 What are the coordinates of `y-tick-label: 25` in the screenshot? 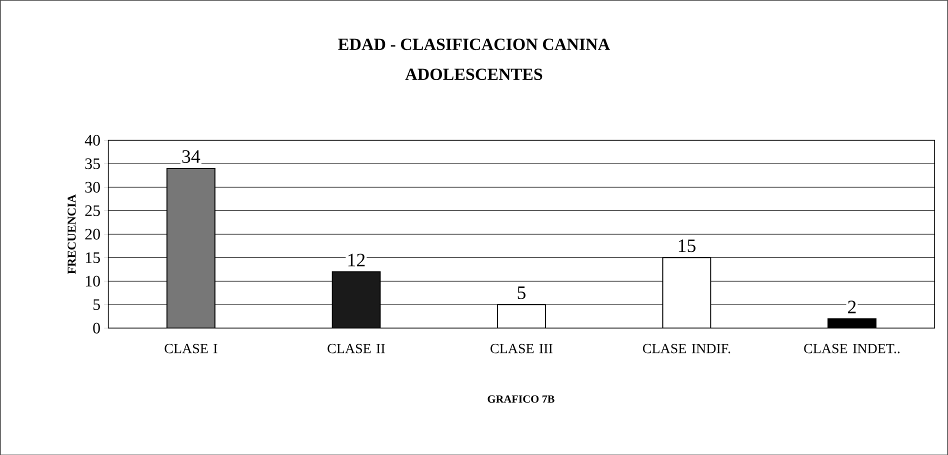 It's located at (92, 210).